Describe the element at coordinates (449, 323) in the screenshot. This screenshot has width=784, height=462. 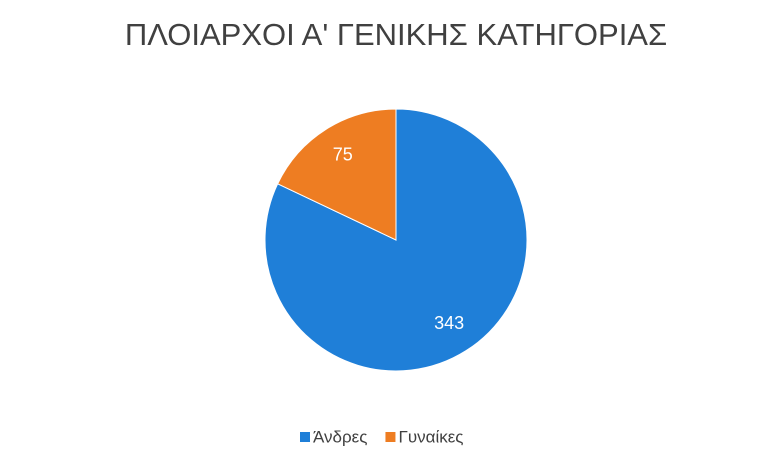
I see `data-label: 343` at that location.